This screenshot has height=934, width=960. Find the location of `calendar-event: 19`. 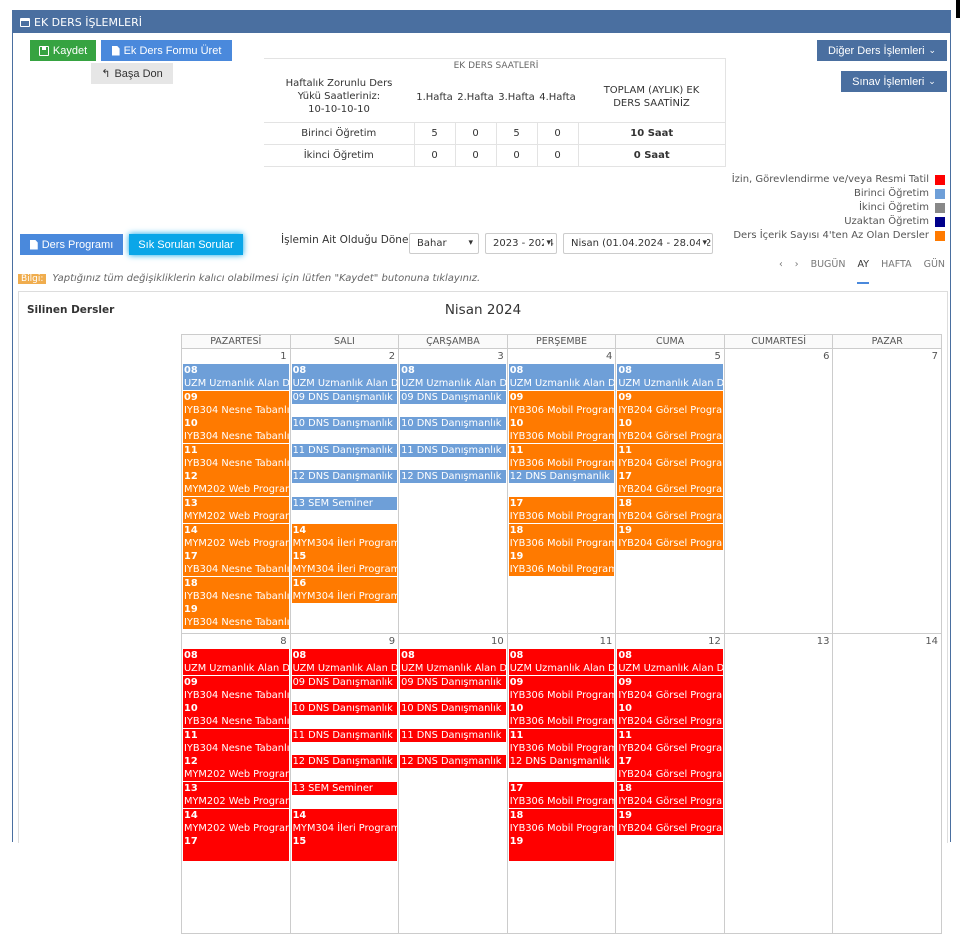

calendar-event: 19 is located at coordinates (561, 848).